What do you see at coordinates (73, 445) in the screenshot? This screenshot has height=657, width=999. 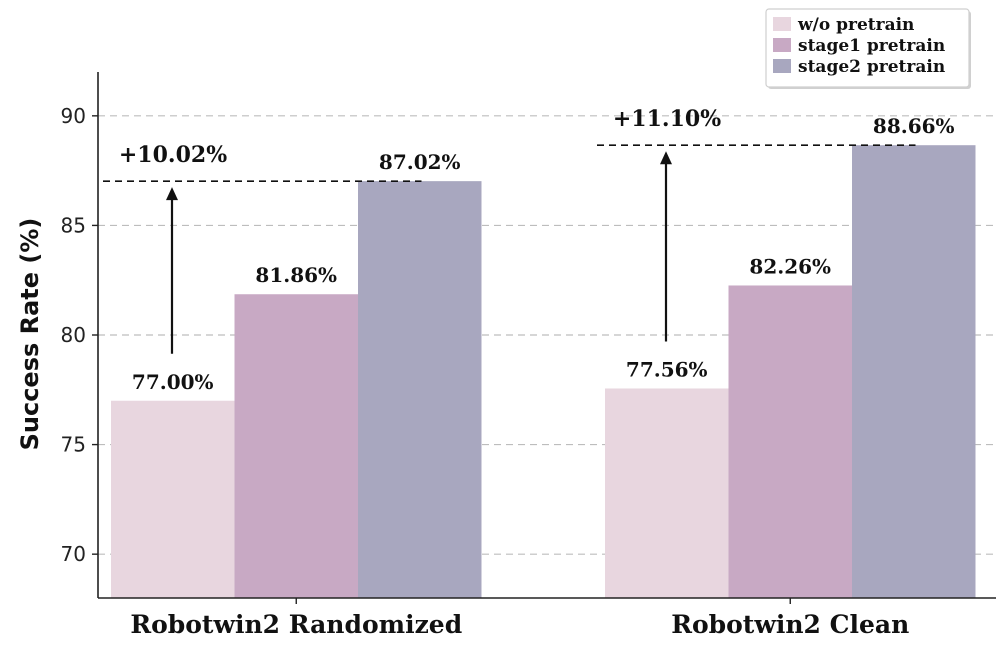 I see `y-tick-label: 75` at bounding box center [73, 445].